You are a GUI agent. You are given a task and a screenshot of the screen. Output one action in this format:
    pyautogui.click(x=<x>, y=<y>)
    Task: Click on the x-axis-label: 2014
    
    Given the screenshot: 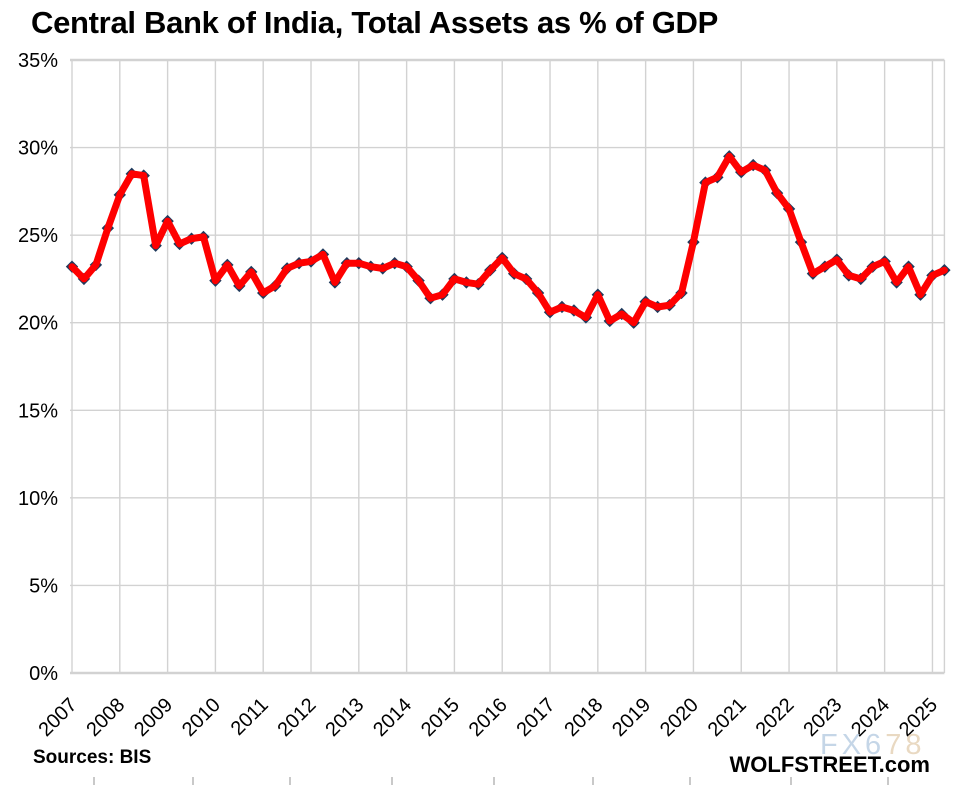 What is the action you would take?
    pyautogui.click(x=392, y=717)
    